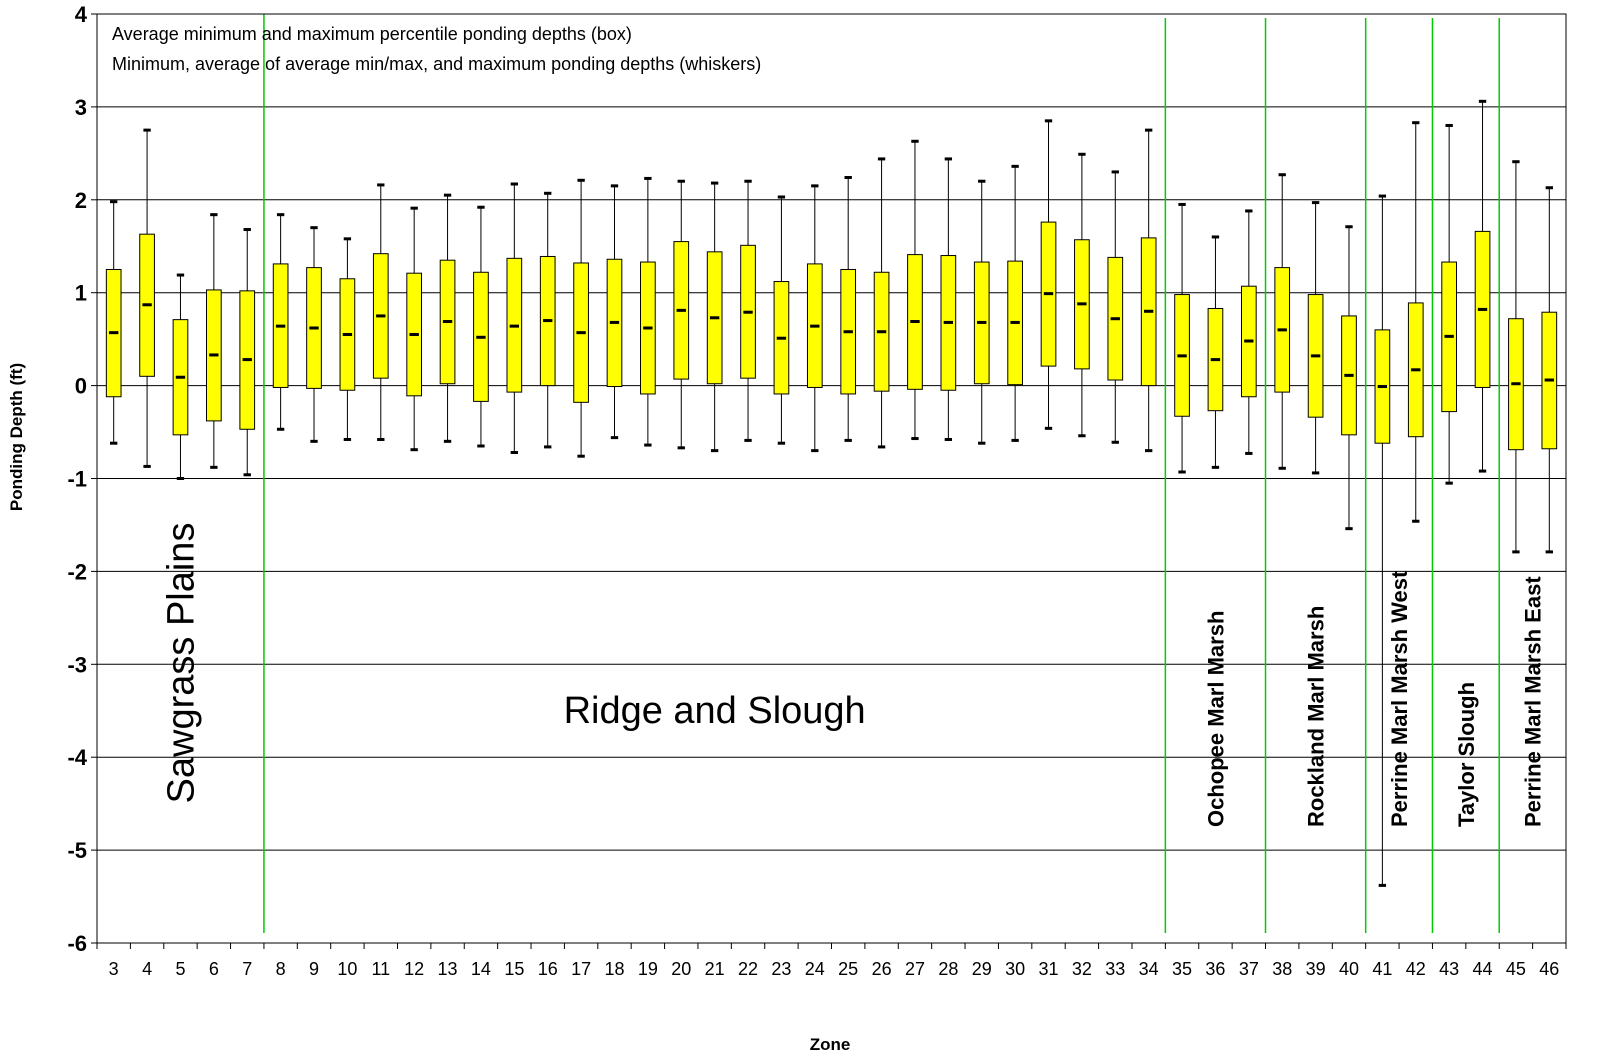  Describe the element at coordinates (1466, 754) in the screenshot. I see `region-label: Taylor Slough` at that location.